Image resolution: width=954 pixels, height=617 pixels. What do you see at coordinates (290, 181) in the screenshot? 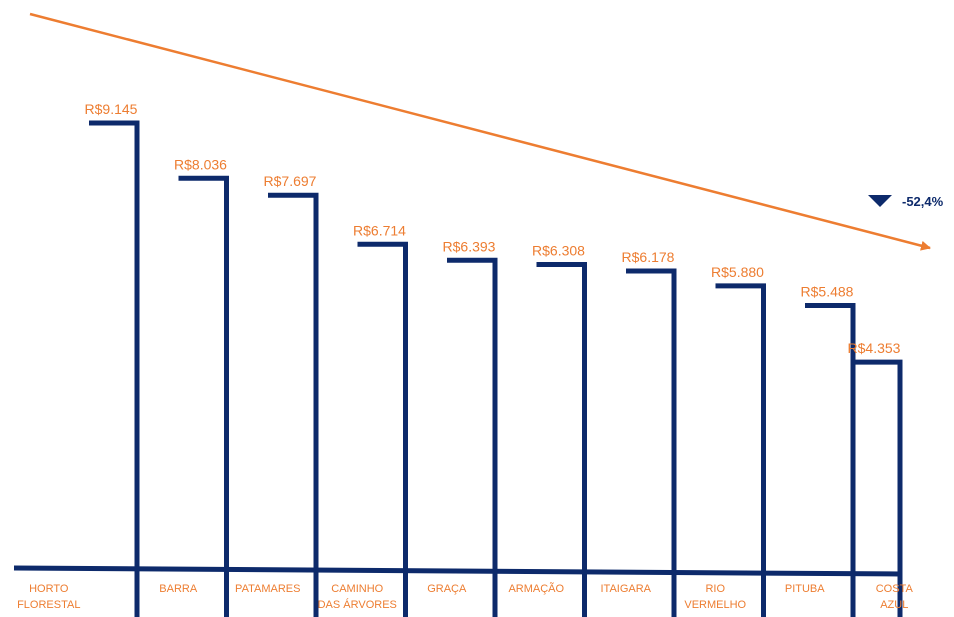
I see `bar-value-label: R$7.697` at bounding box center [290, 181].